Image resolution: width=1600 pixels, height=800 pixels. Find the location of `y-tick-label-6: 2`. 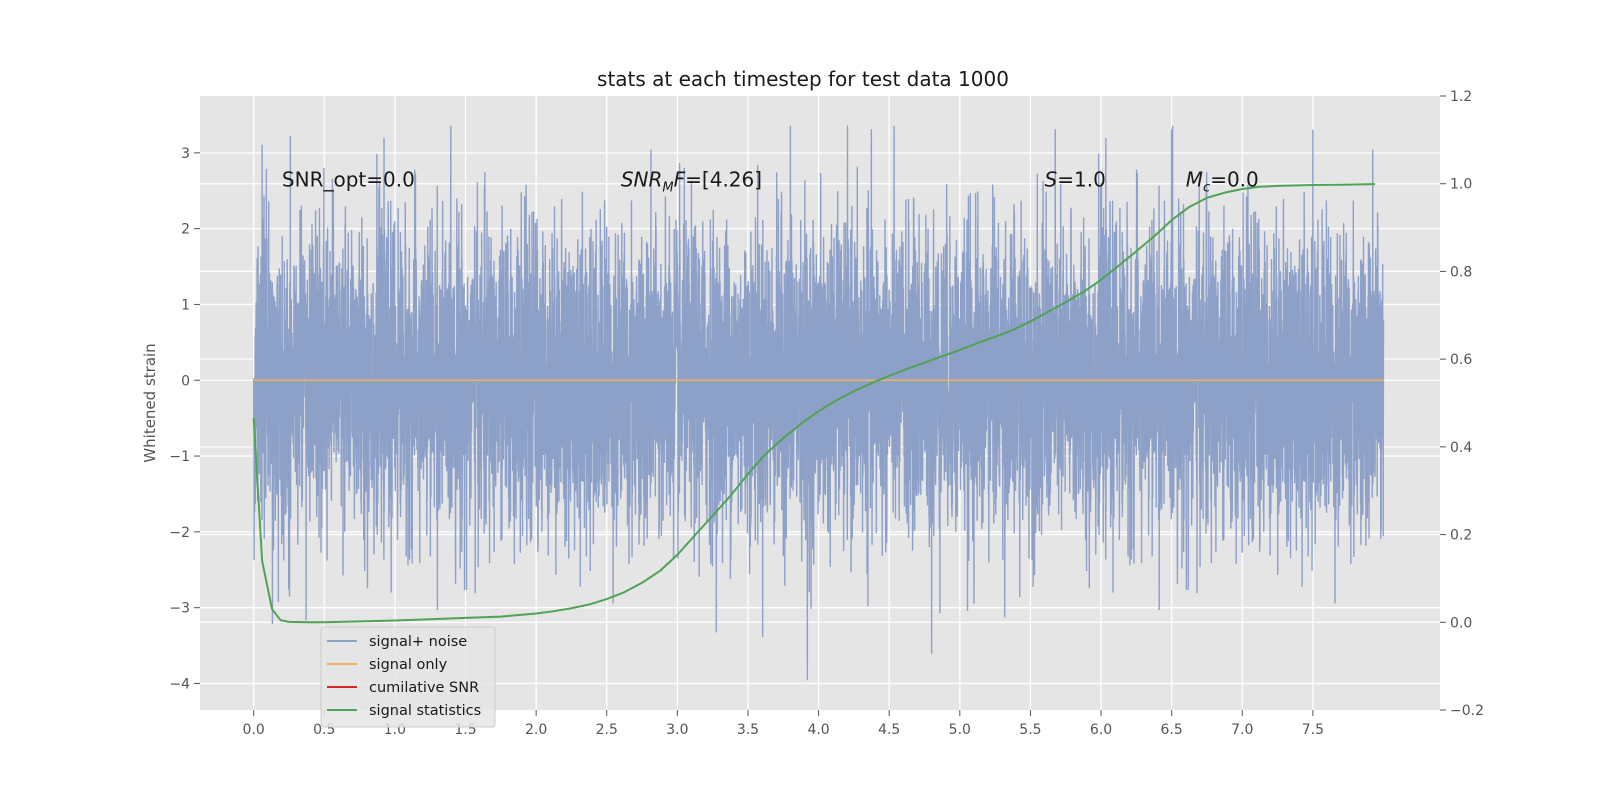

y-tick-label-6: 2 is located at coordinates (185, 230).